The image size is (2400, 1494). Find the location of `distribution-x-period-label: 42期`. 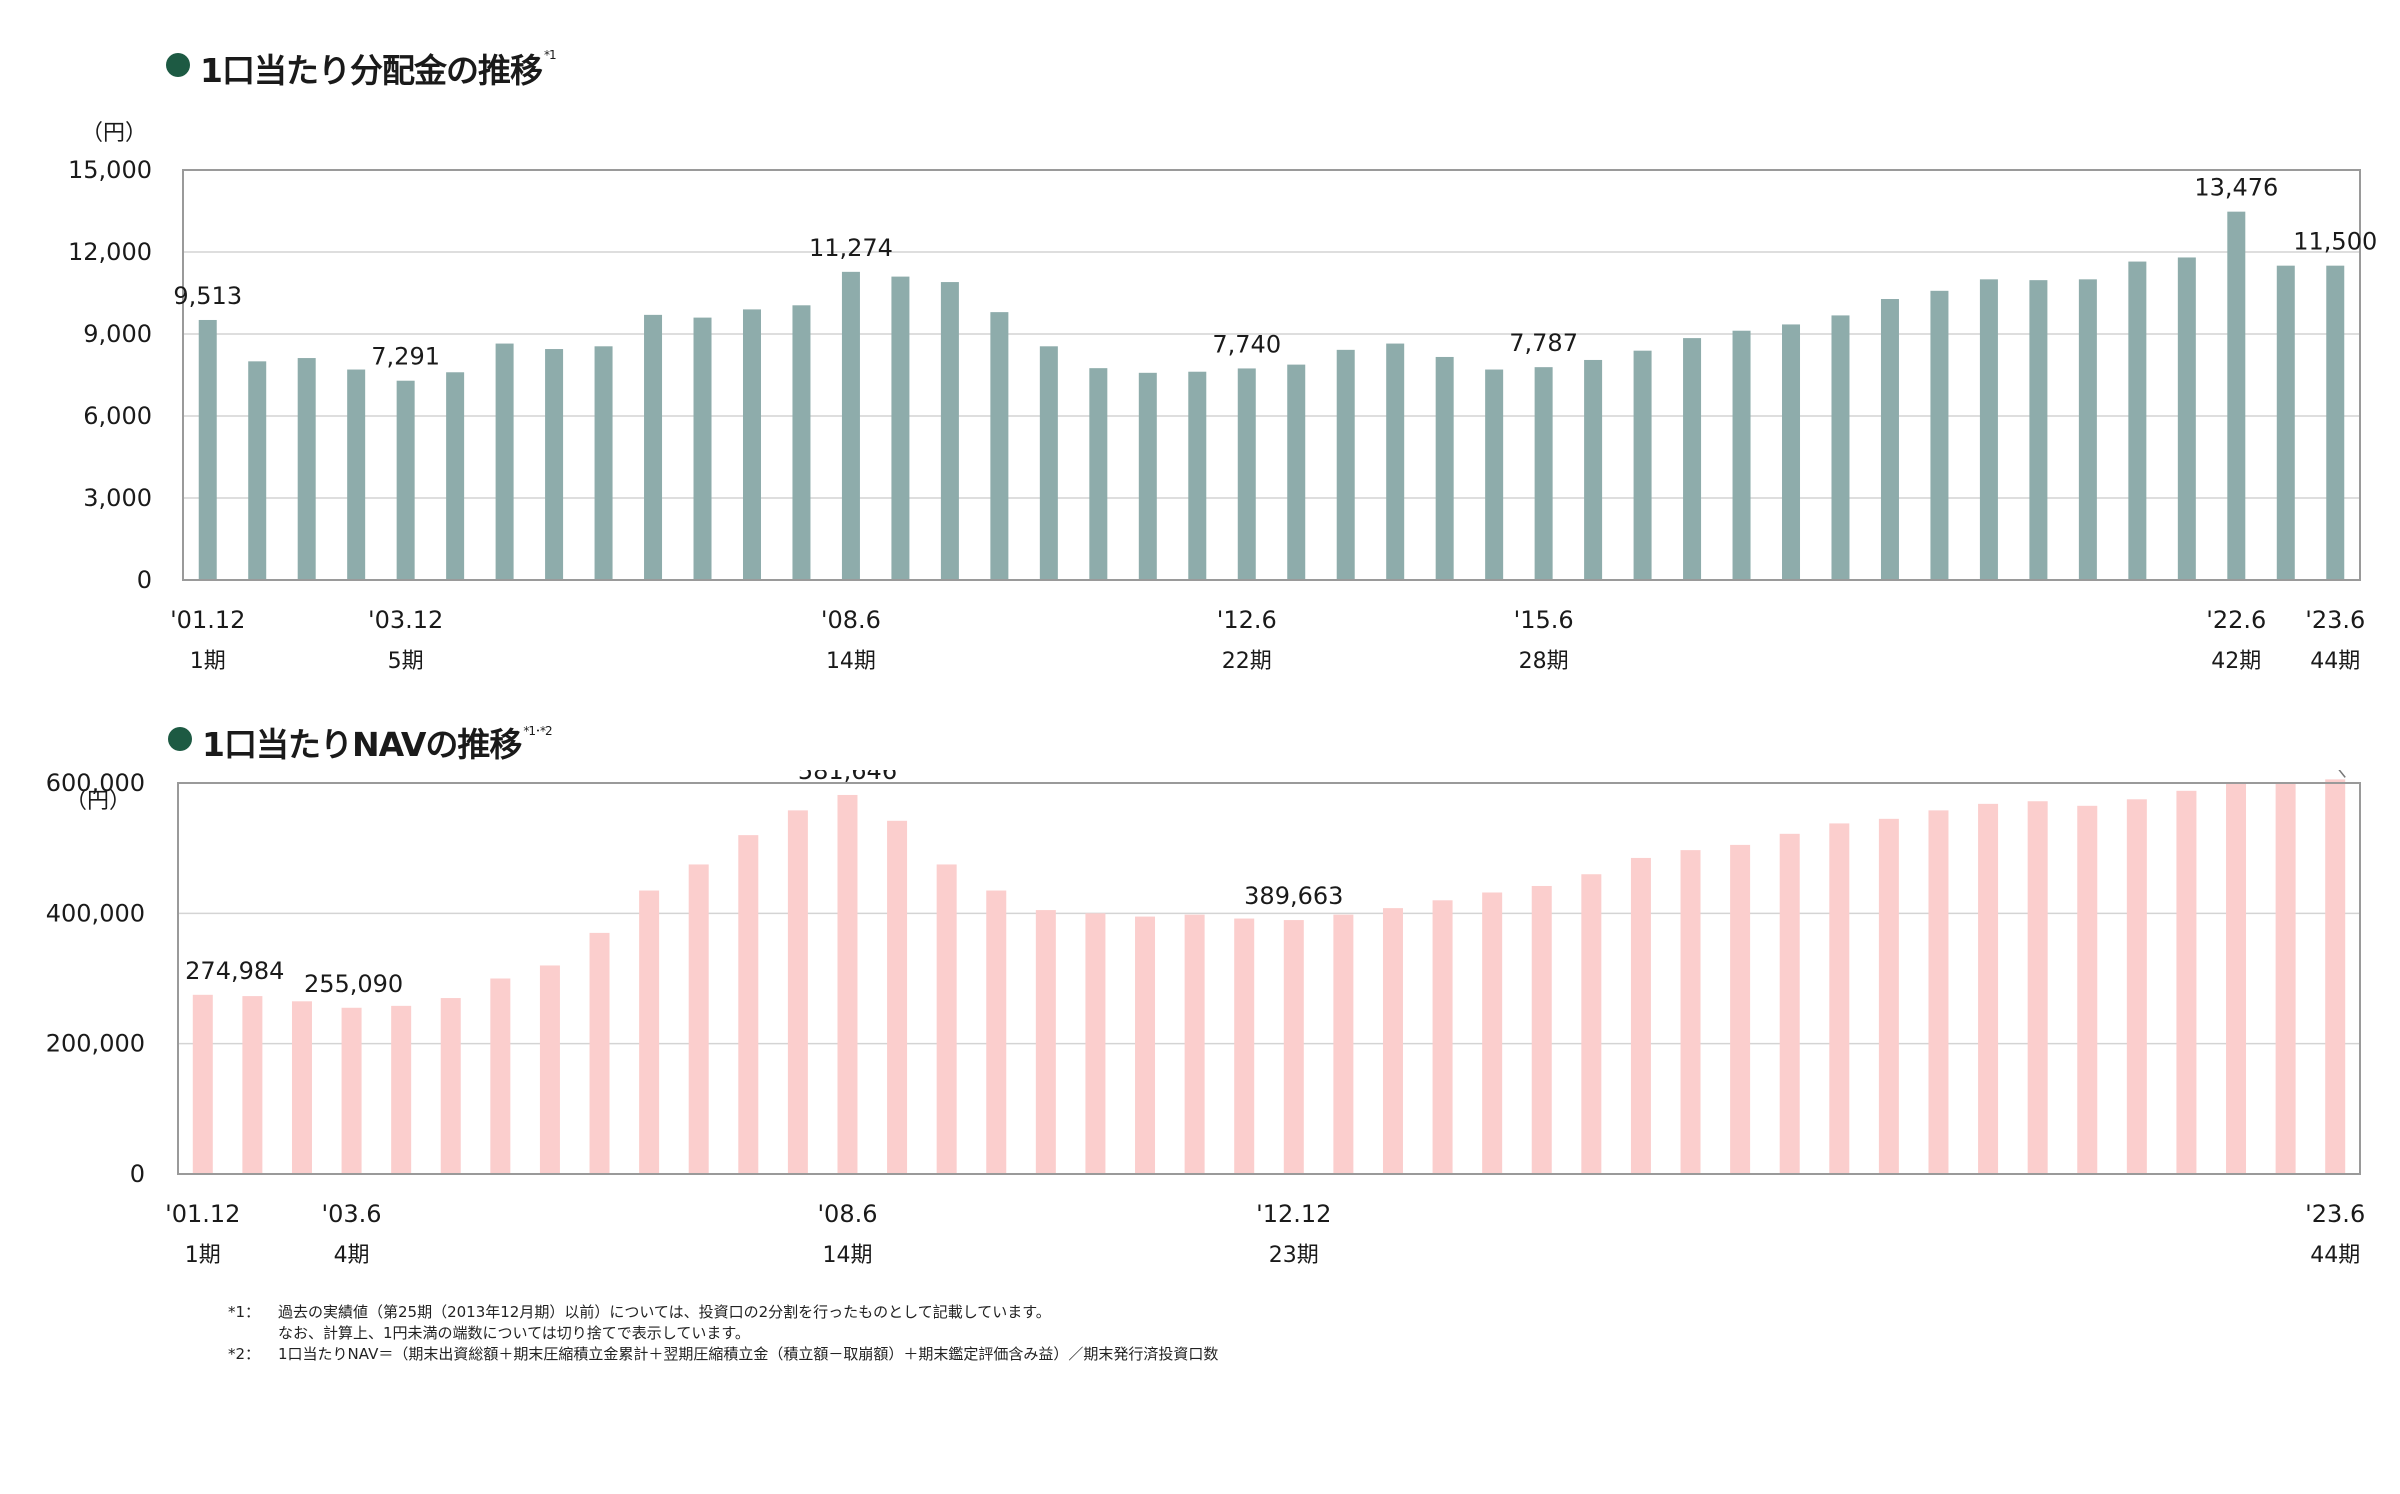

distribution-x-period-label: 42期 is located at coordinates (2236, 661).